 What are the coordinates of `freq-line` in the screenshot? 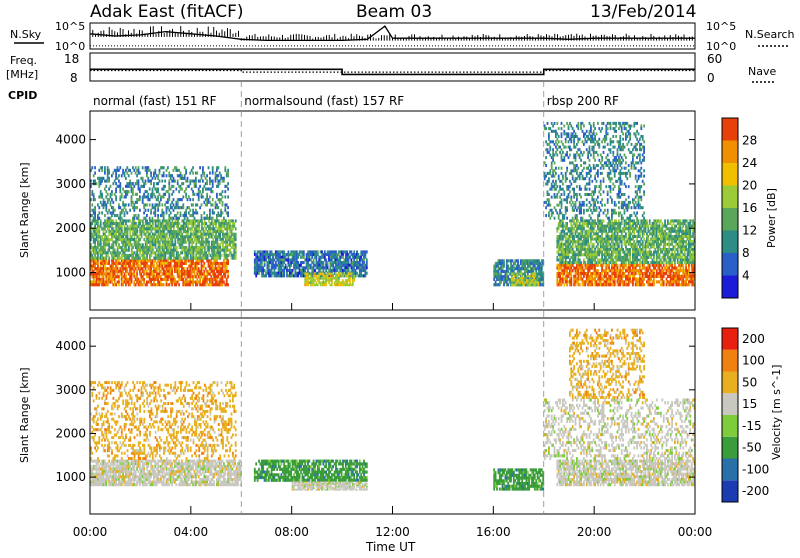 It's located at (392, 71).